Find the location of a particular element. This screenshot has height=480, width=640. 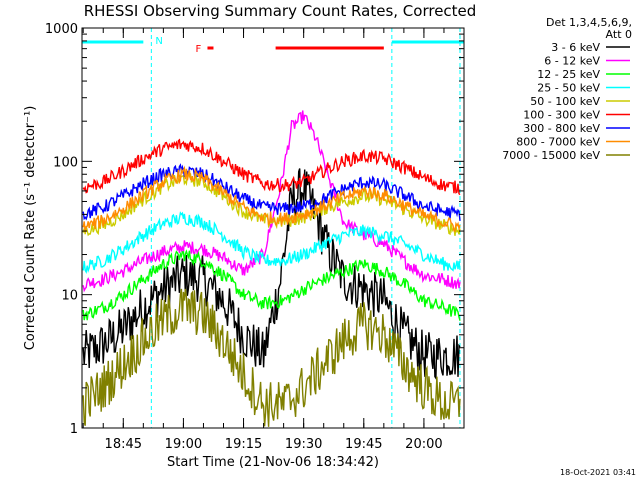

x-tick-label: 19:15 is located at coordinates (243, 444).